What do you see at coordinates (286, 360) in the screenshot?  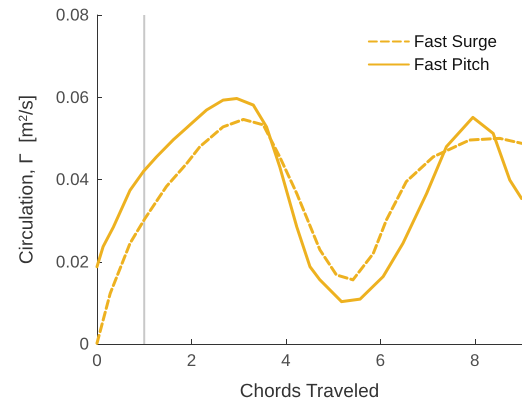 I see `x-tick-label: 4` at bounding box center [286, 360].